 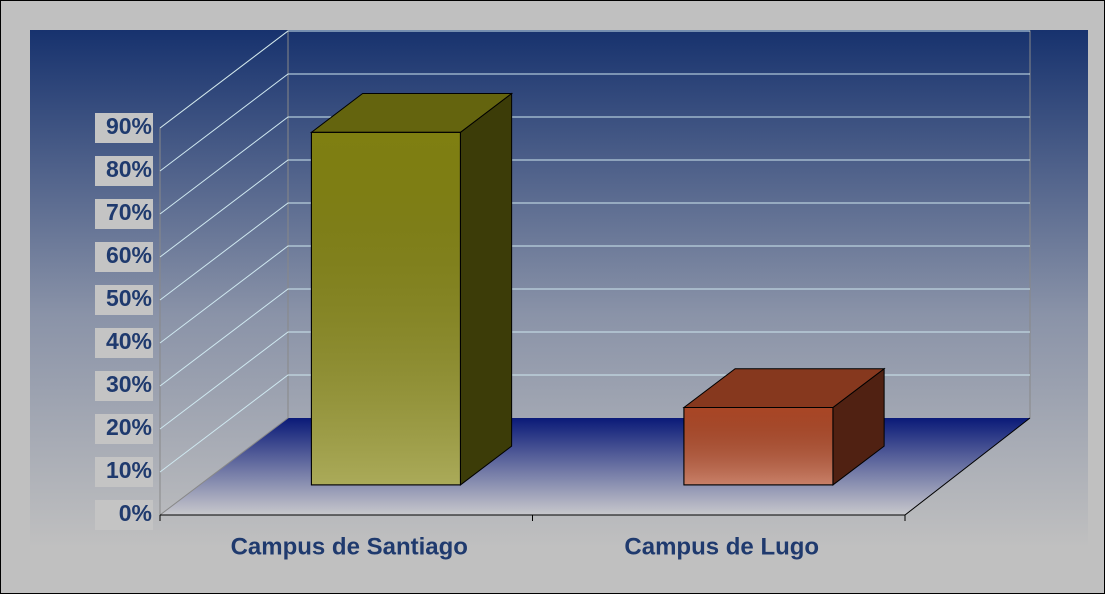 What do you see at coordinates (129, 470) in the screenshot?
I see `y-tick-label: 10%` at bounding box center [129, 470].